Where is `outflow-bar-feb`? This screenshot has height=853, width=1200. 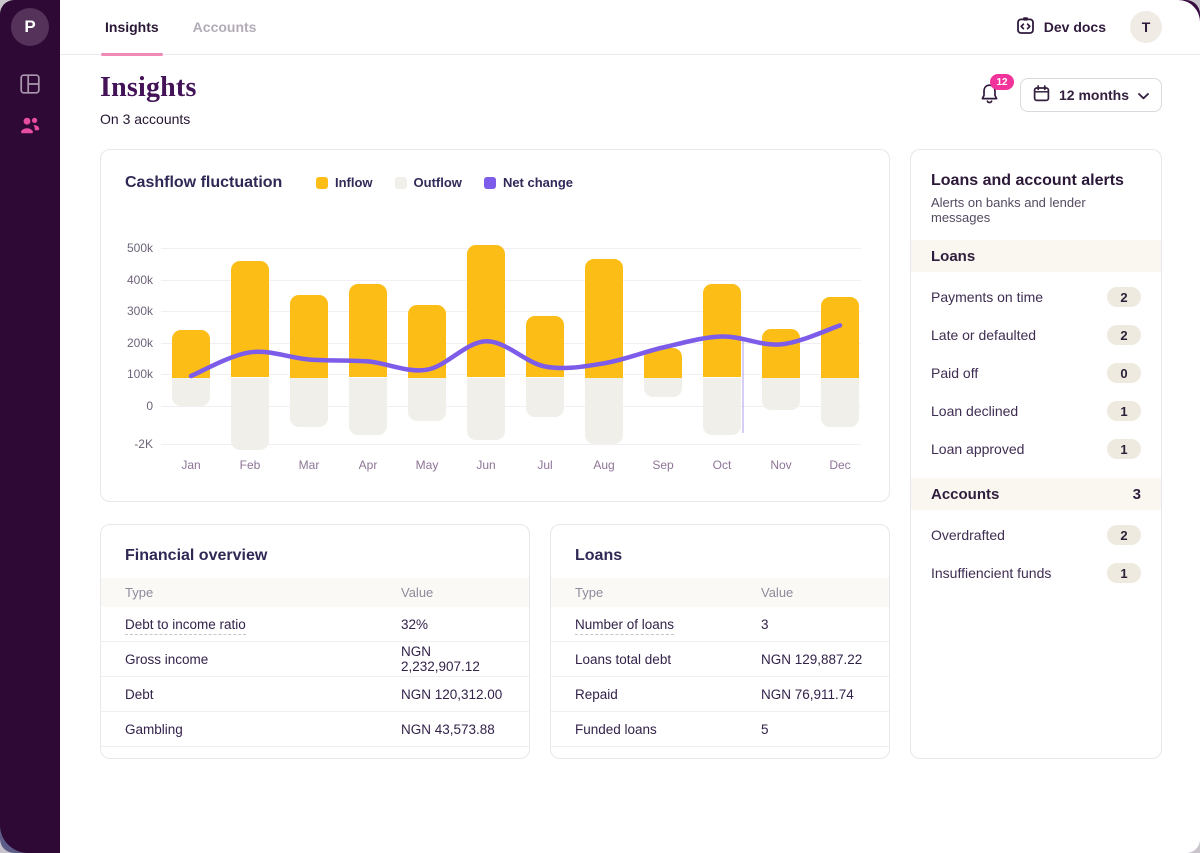
outflow-bar-feb is located at coordinates (250, 414).